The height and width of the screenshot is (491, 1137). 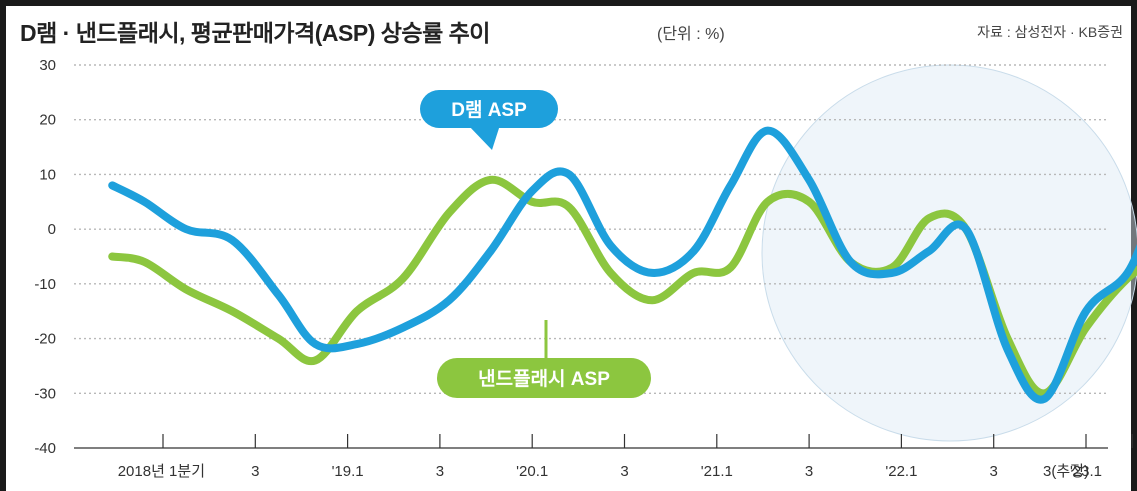 What do you see at coordinates (901, 471) in the screenshot?
I see `x-tick-label: '22.1` at bounding box center [901, 471].